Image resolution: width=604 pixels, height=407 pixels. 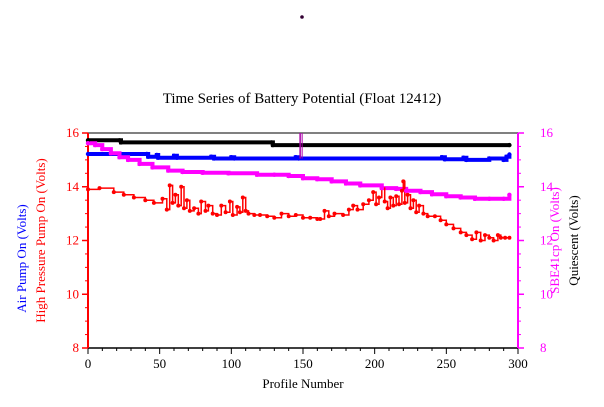 What do you see at coordinates (554, 240) in the screenshot?
I see `right-axis-label: SBE41cp On (Volts)` at bounding box center [554, 240].